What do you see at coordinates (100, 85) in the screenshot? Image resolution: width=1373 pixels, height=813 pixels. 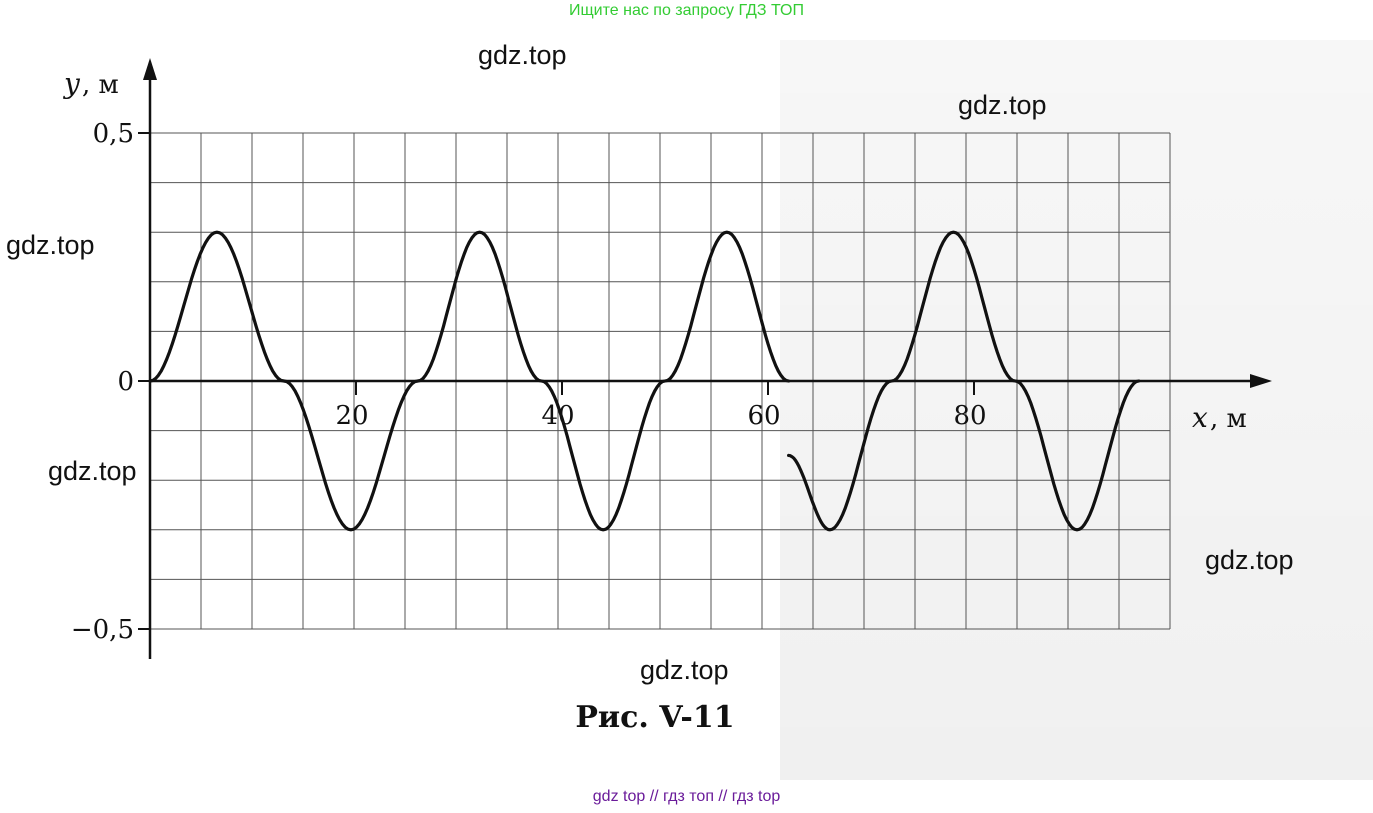 I see `y-axis-unit: , м` at bounding box center [100, 85].